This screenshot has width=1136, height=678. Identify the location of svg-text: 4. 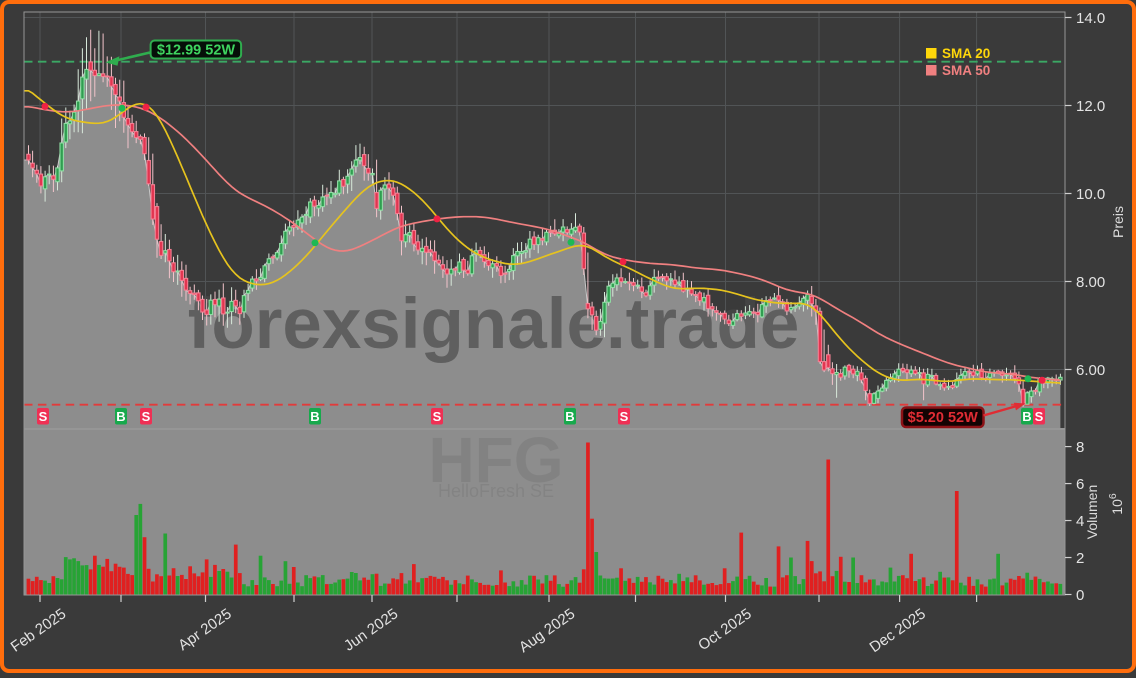
(1080, 521).